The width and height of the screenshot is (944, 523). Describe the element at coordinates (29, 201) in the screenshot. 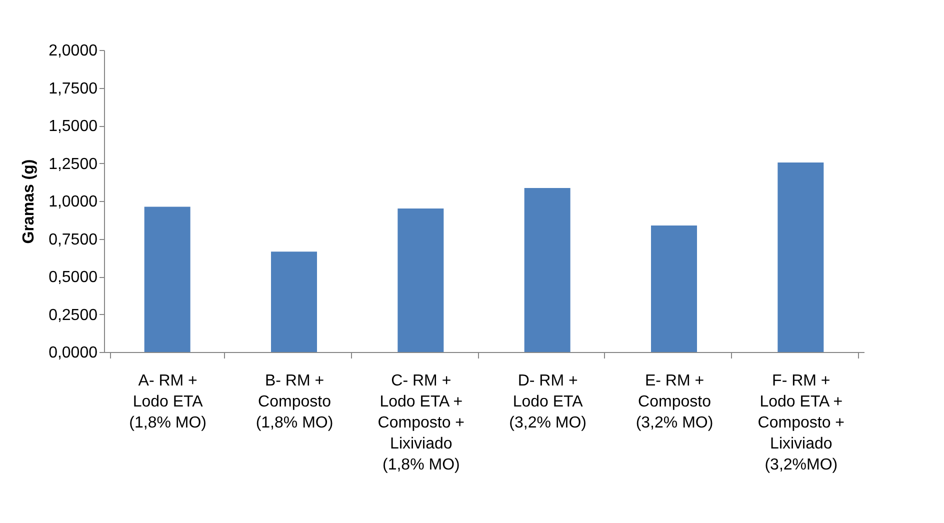

I see `y-axis-title: Gramas (g)` at that location.